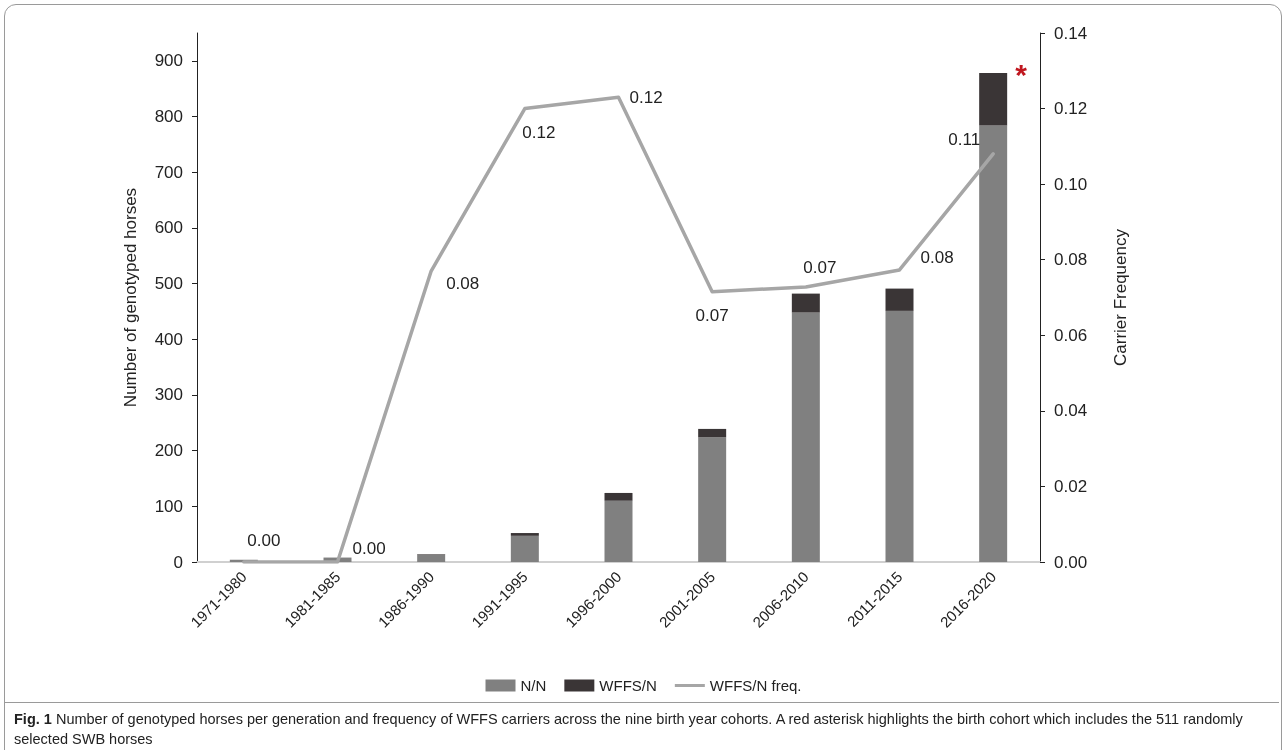 This screenshot has width=1287, height=750. What do you see at coordinates (964, 140) in the screenshot?
I see `data-label: 0.11` at bounding box center [964, 140].